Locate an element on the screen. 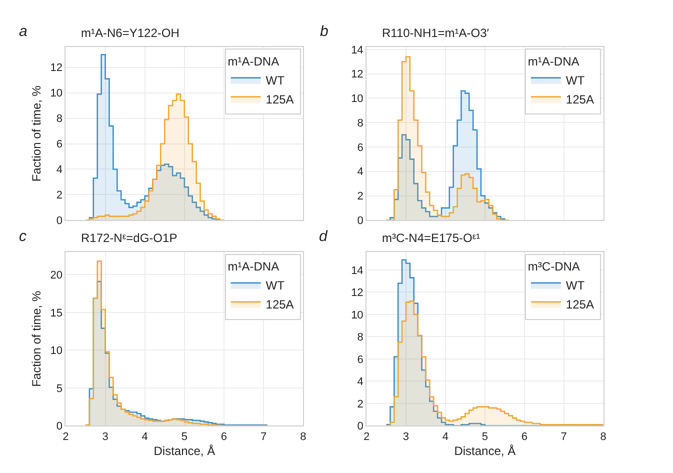 This screenshot has height=473, width=673. chart-title: R172-Nᵋ=dG-O1P is located at coordinates (129, 238).